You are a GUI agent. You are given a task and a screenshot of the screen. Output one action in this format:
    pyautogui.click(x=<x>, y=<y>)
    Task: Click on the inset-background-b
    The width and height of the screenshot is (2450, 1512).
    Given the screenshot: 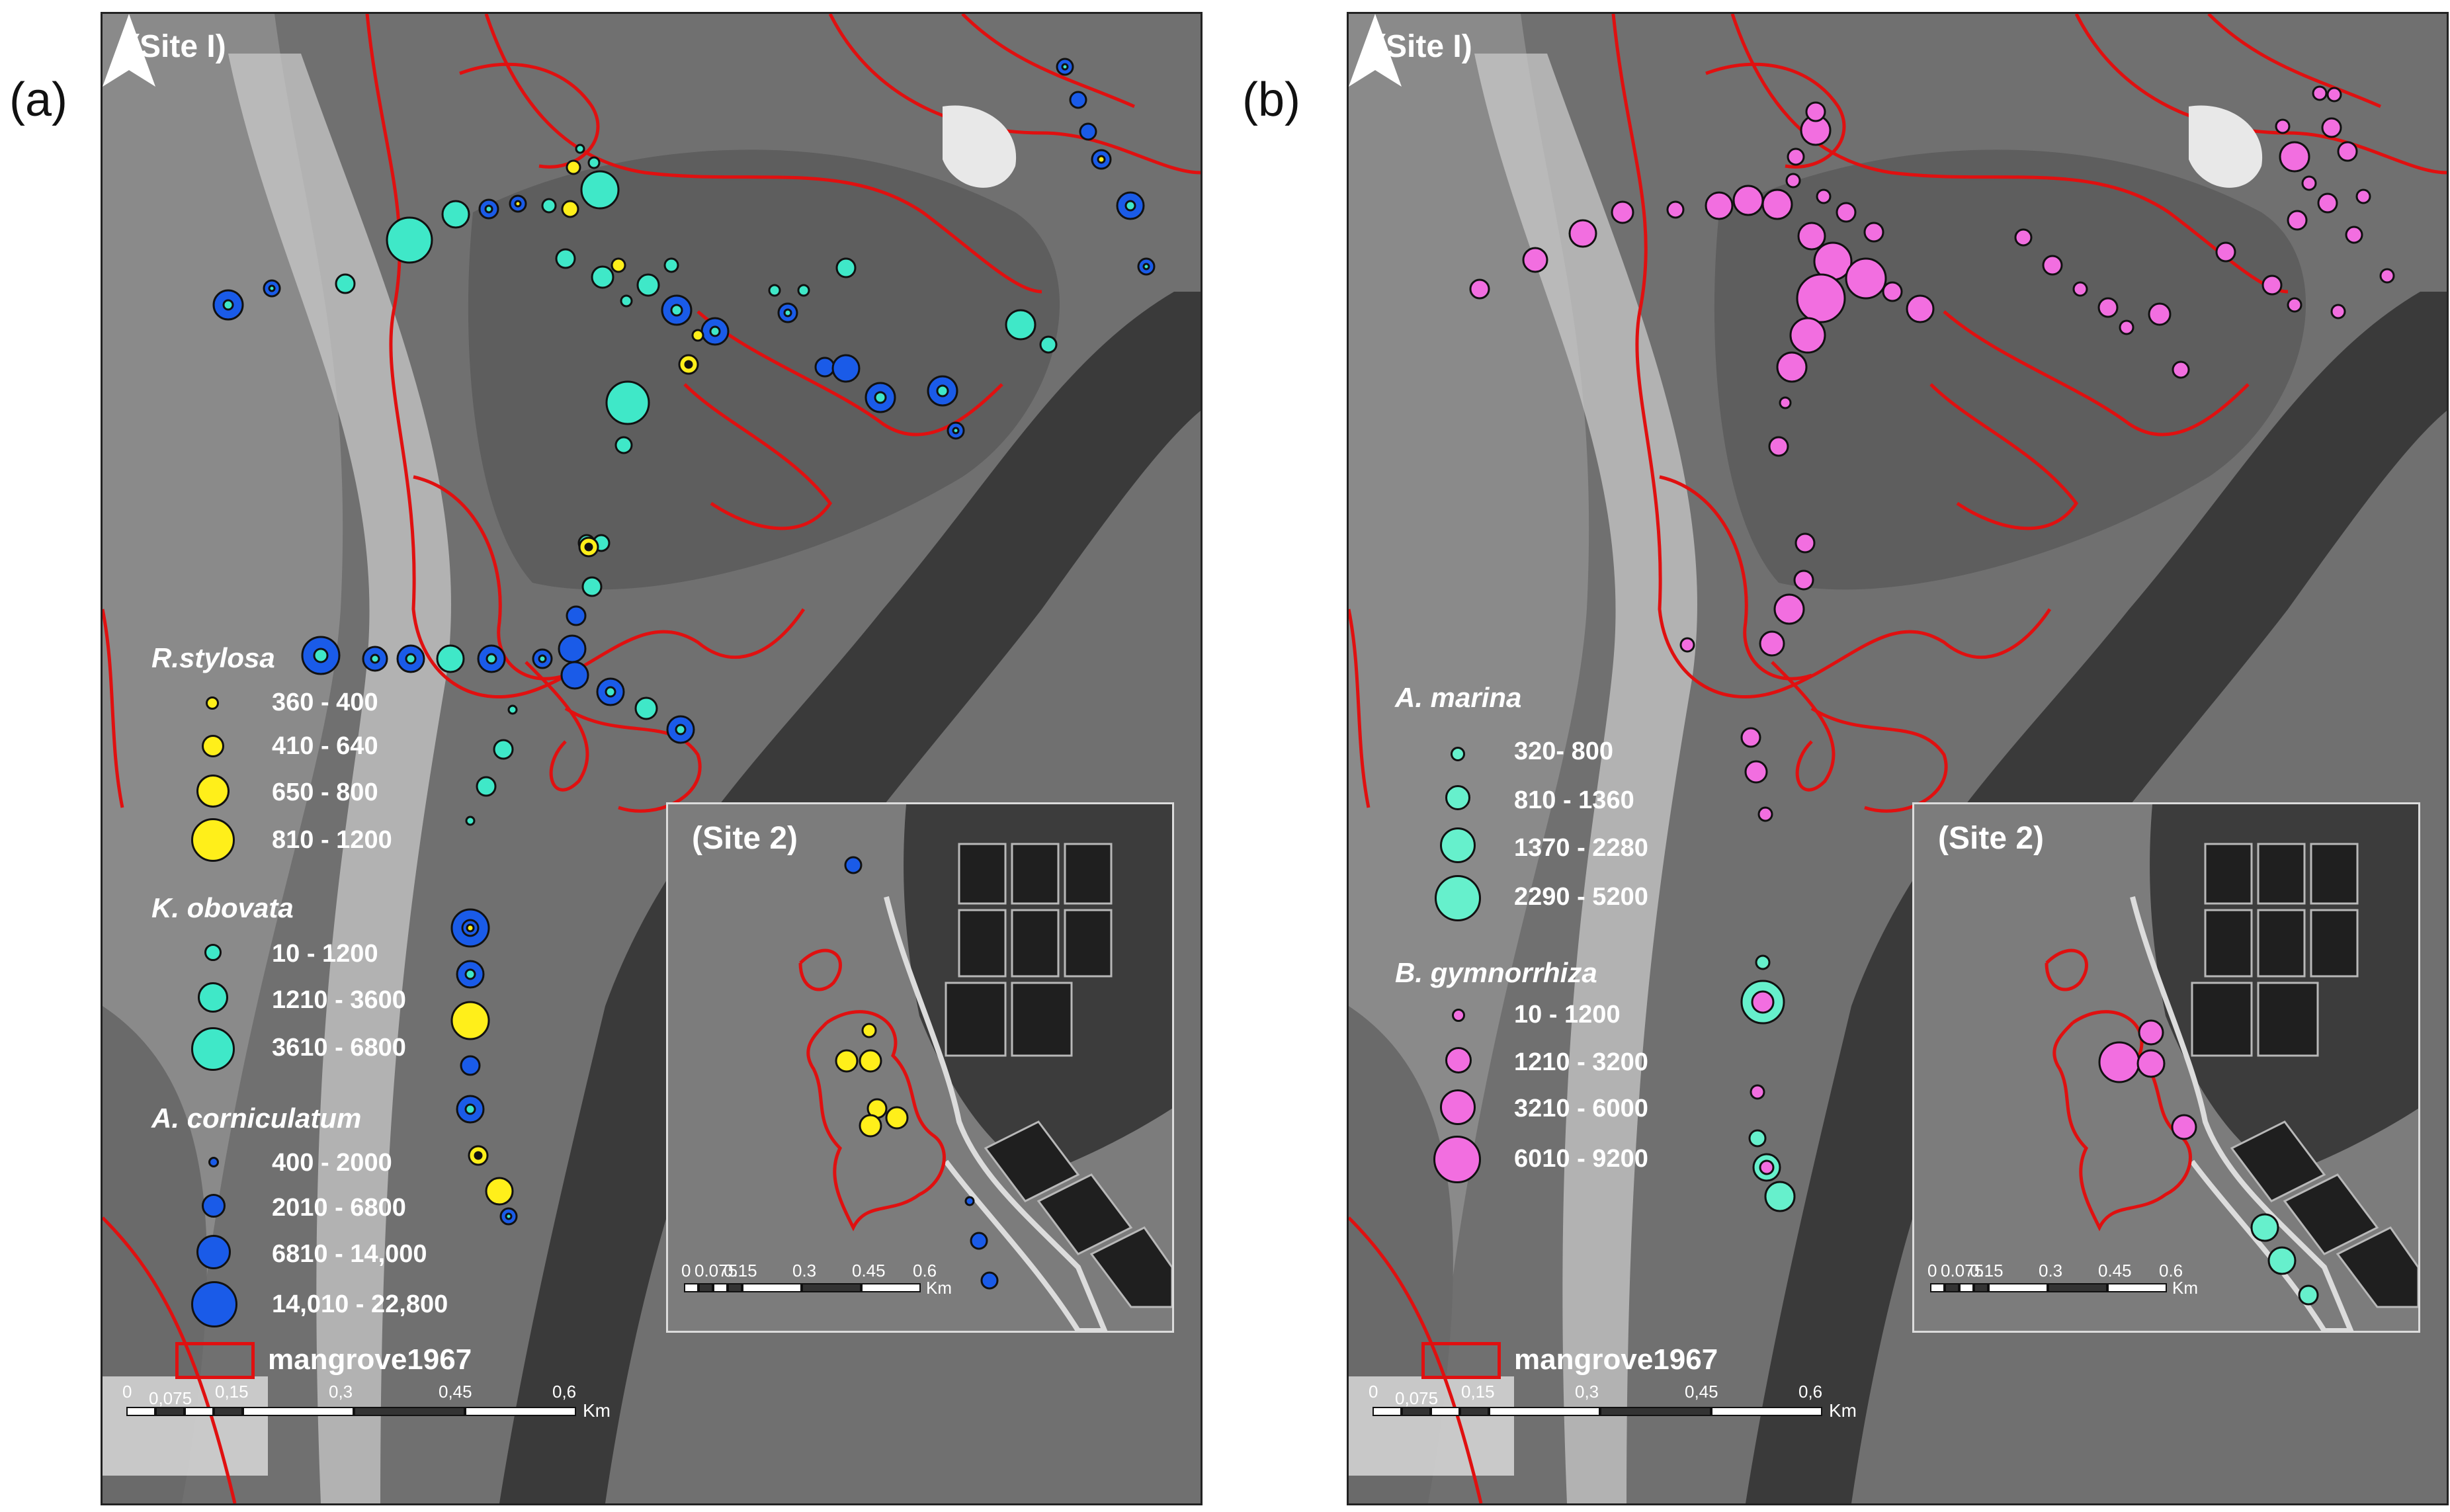 What is the action you would take?
    pyautogui.click(x=2166, y=1067)
    